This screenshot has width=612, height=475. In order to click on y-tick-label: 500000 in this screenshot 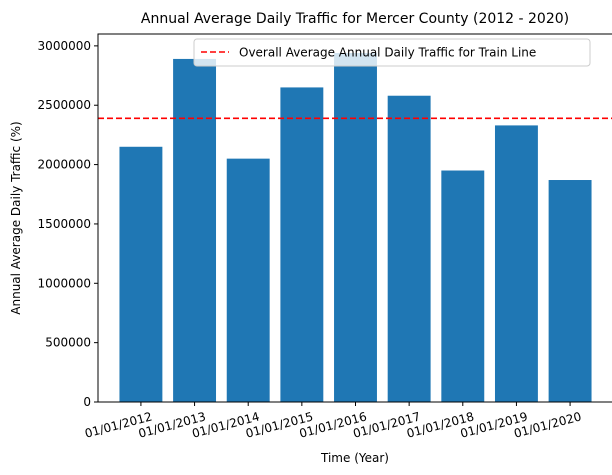, I will do `click(68, 343)`.